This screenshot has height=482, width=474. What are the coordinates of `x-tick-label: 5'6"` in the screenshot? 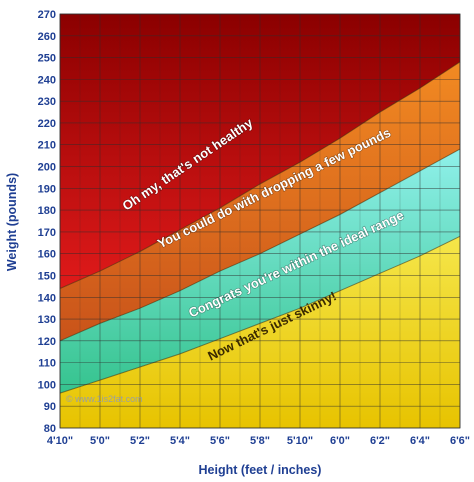 It's located at (220, 441).